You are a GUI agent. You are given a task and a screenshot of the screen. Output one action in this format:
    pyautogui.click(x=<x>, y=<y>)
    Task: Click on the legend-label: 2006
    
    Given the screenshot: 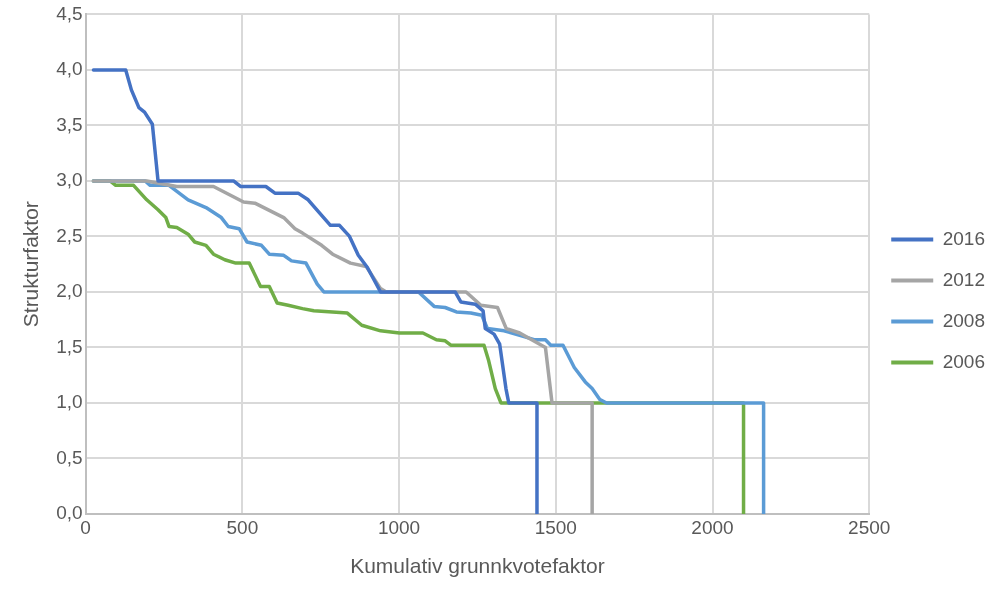 What is the action you would take?
    pyautogui.click(x=964, y=361)
    